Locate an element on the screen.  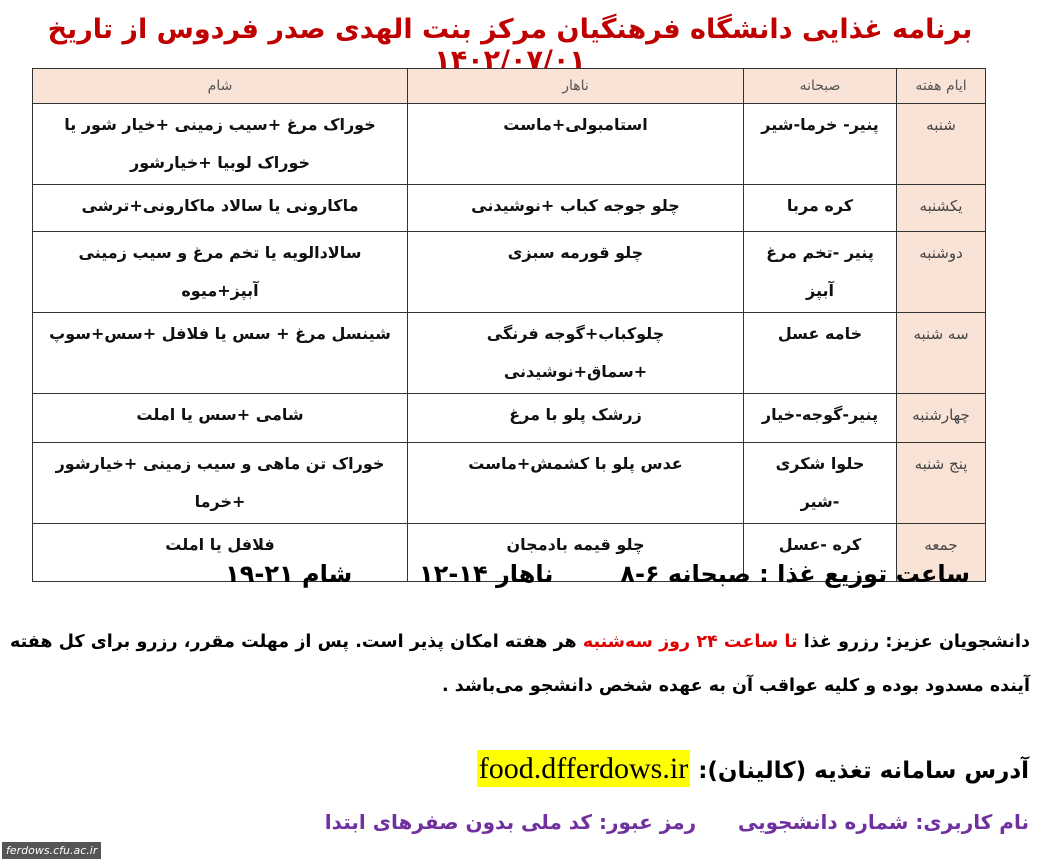
watermark: ferdows.cfu.ac.ir is located at coordinates (52, 850).